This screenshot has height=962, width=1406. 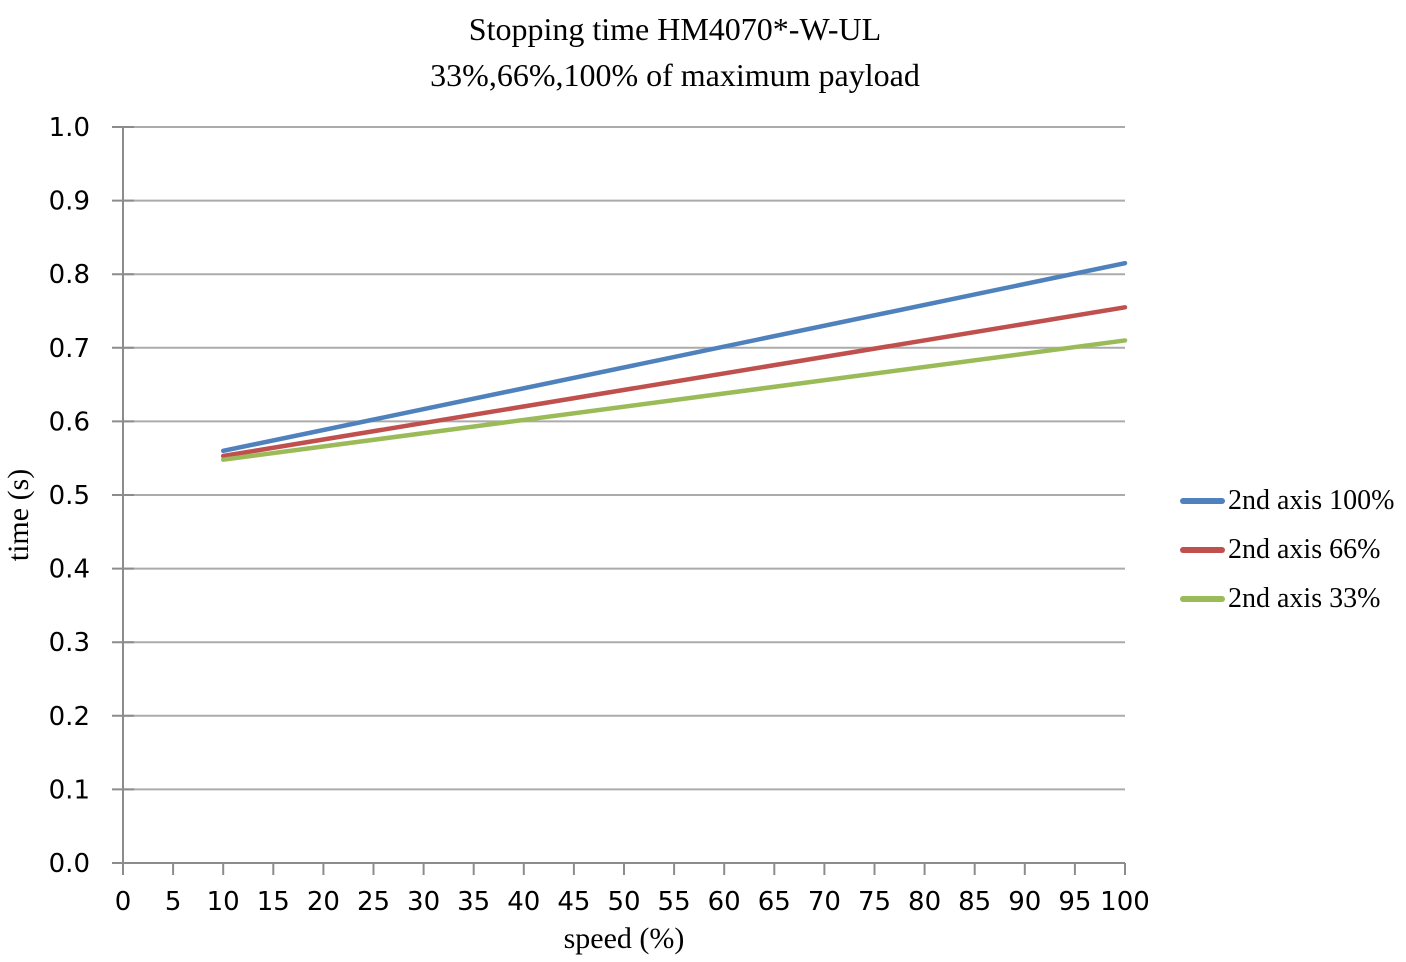 I want to click on x-tick-label: 15, so click(x=273, y=902).